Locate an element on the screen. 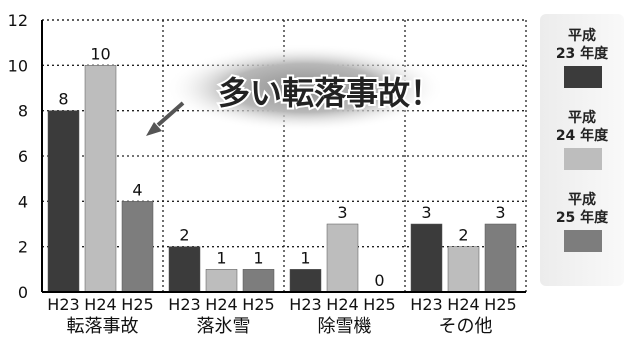 This screenshot has height=338, width=626. y-ticks: 0 2 4 6 8 10 12 is located at coordinates (18, 156).